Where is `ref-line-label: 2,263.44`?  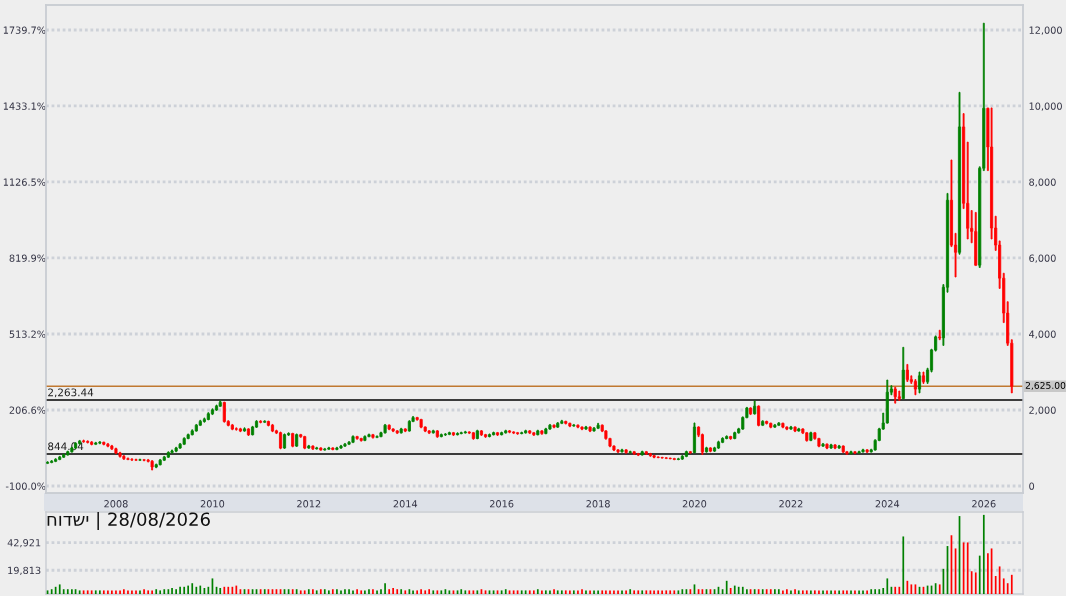 ref-line-label: 2,263.44 is located at coordinates (71, 393).